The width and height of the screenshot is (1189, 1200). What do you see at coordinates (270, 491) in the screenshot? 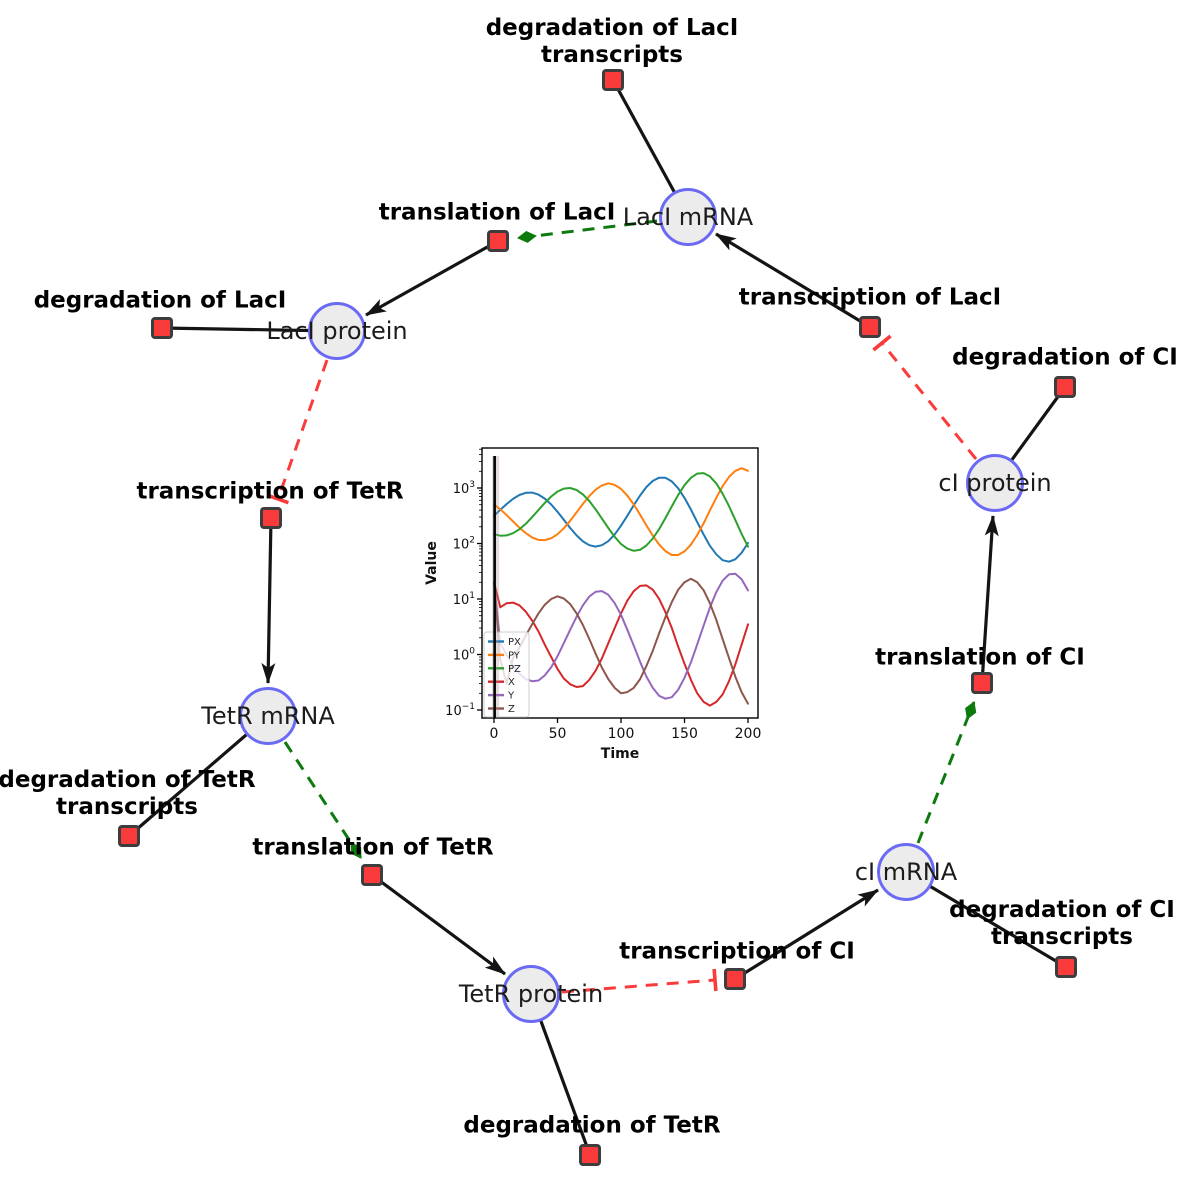
I see `reaction-label-transcription-of-tetr: transcription of TetR` at bounding box center [270, 491].